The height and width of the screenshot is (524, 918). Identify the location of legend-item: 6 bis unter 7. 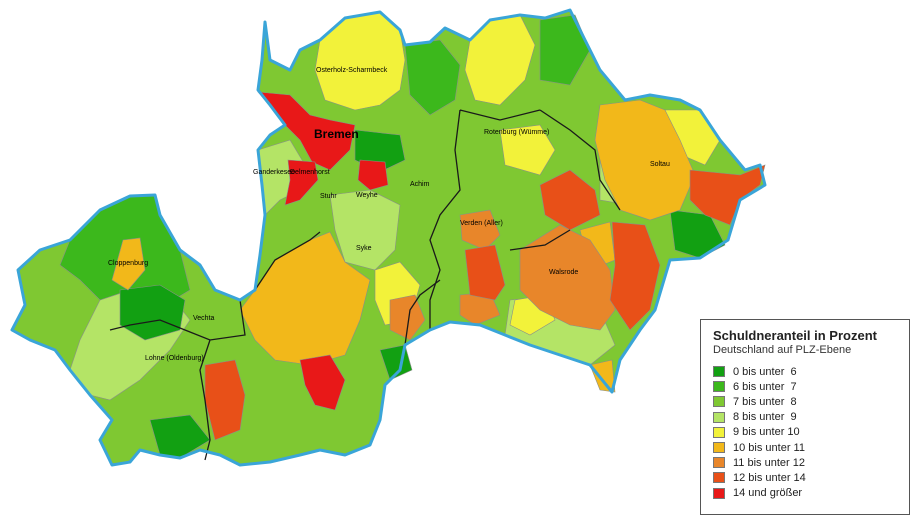
(806, 386).